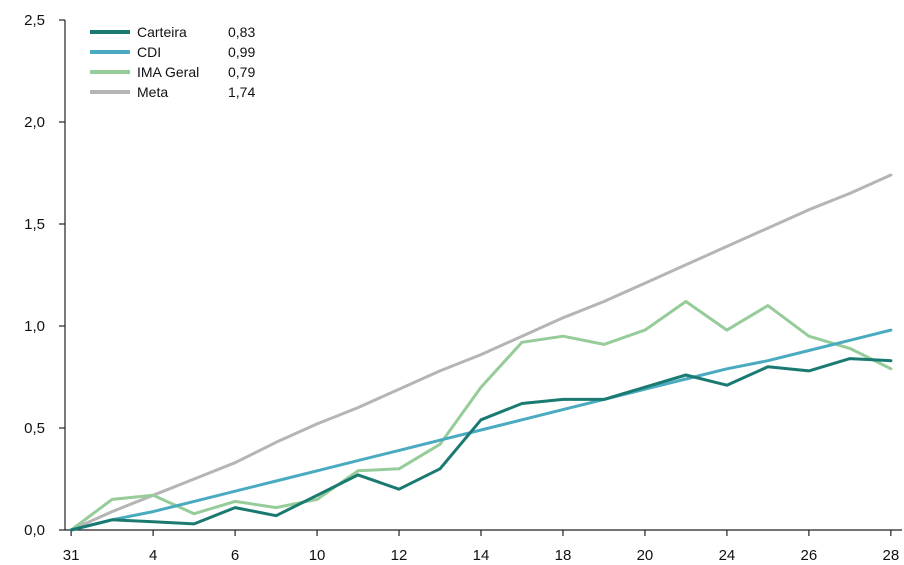 Image resolution: width=904 pixels, height=565 pixels. Describe the element at coordinates (235, 555) in the screenshot. I see `x-tick-label: 6` at that location.